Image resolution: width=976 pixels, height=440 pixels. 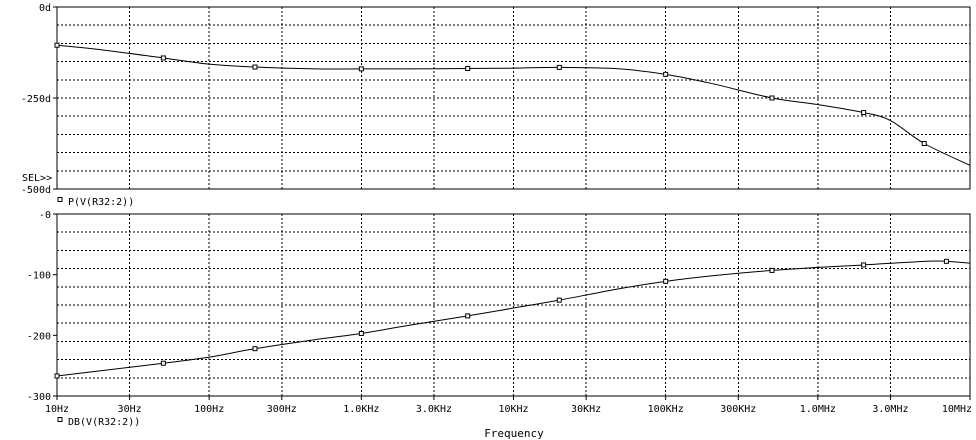 What do you see at coordinates (666, 409) in the screenshot?
I see `x-tick-label: 100KHz` at bounding box center [666, 409].